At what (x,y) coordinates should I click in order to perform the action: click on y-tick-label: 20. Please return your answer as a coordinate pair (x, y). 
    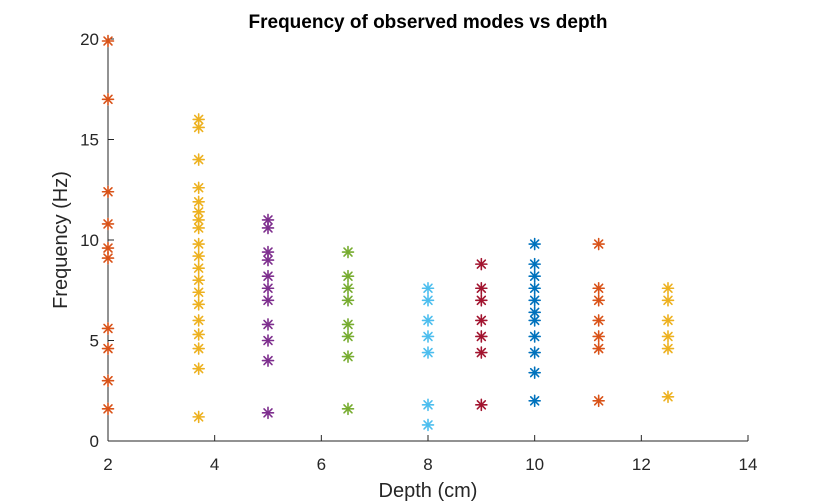
    Looking at the image, I should click on (89, 39).